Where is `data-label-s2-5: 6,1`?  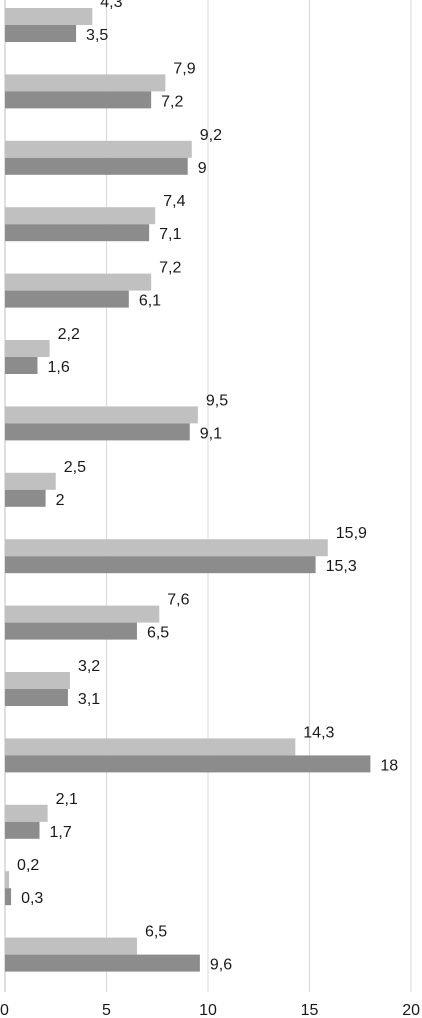 data-label-s2-5: 6,1 is located at coordinates (150, 301).